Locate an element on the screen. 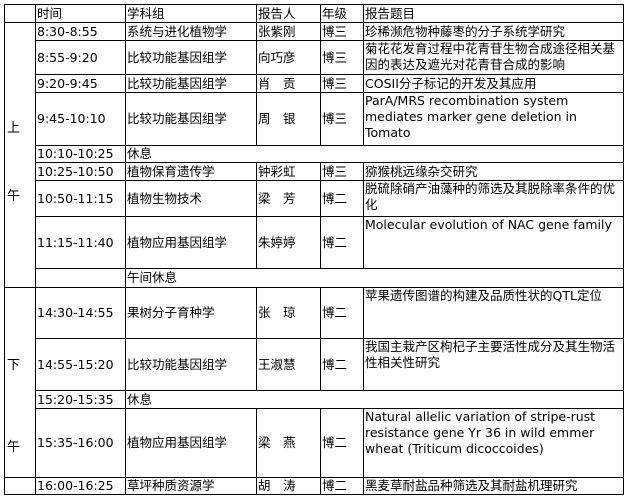 Image resolution: width=636 pixels, height=499 pixels. speaker-cell: 王淑慧 is located at coordinates (288, 364).